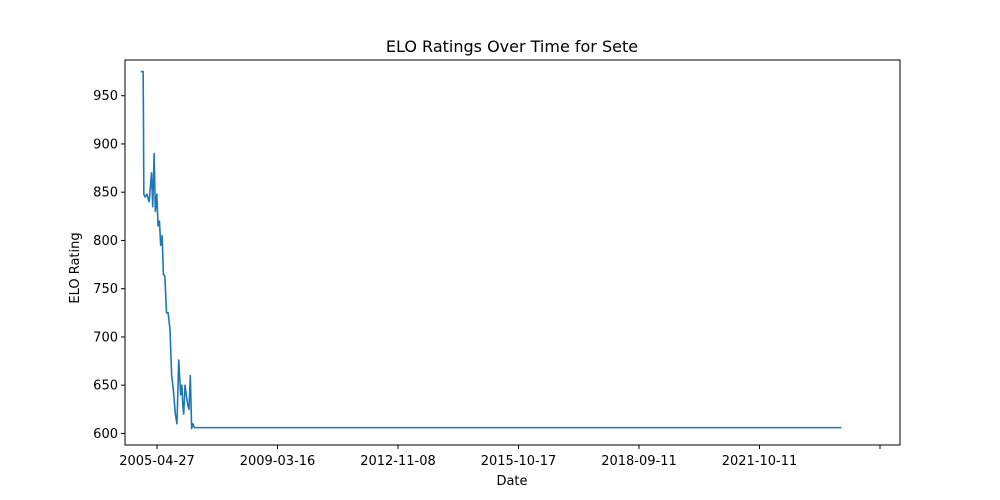 The image size is (1000, 500). Describe the element at coordinates (75, 267) in the screenshot. I see `y-axis-title: ELO Rating` at that location.